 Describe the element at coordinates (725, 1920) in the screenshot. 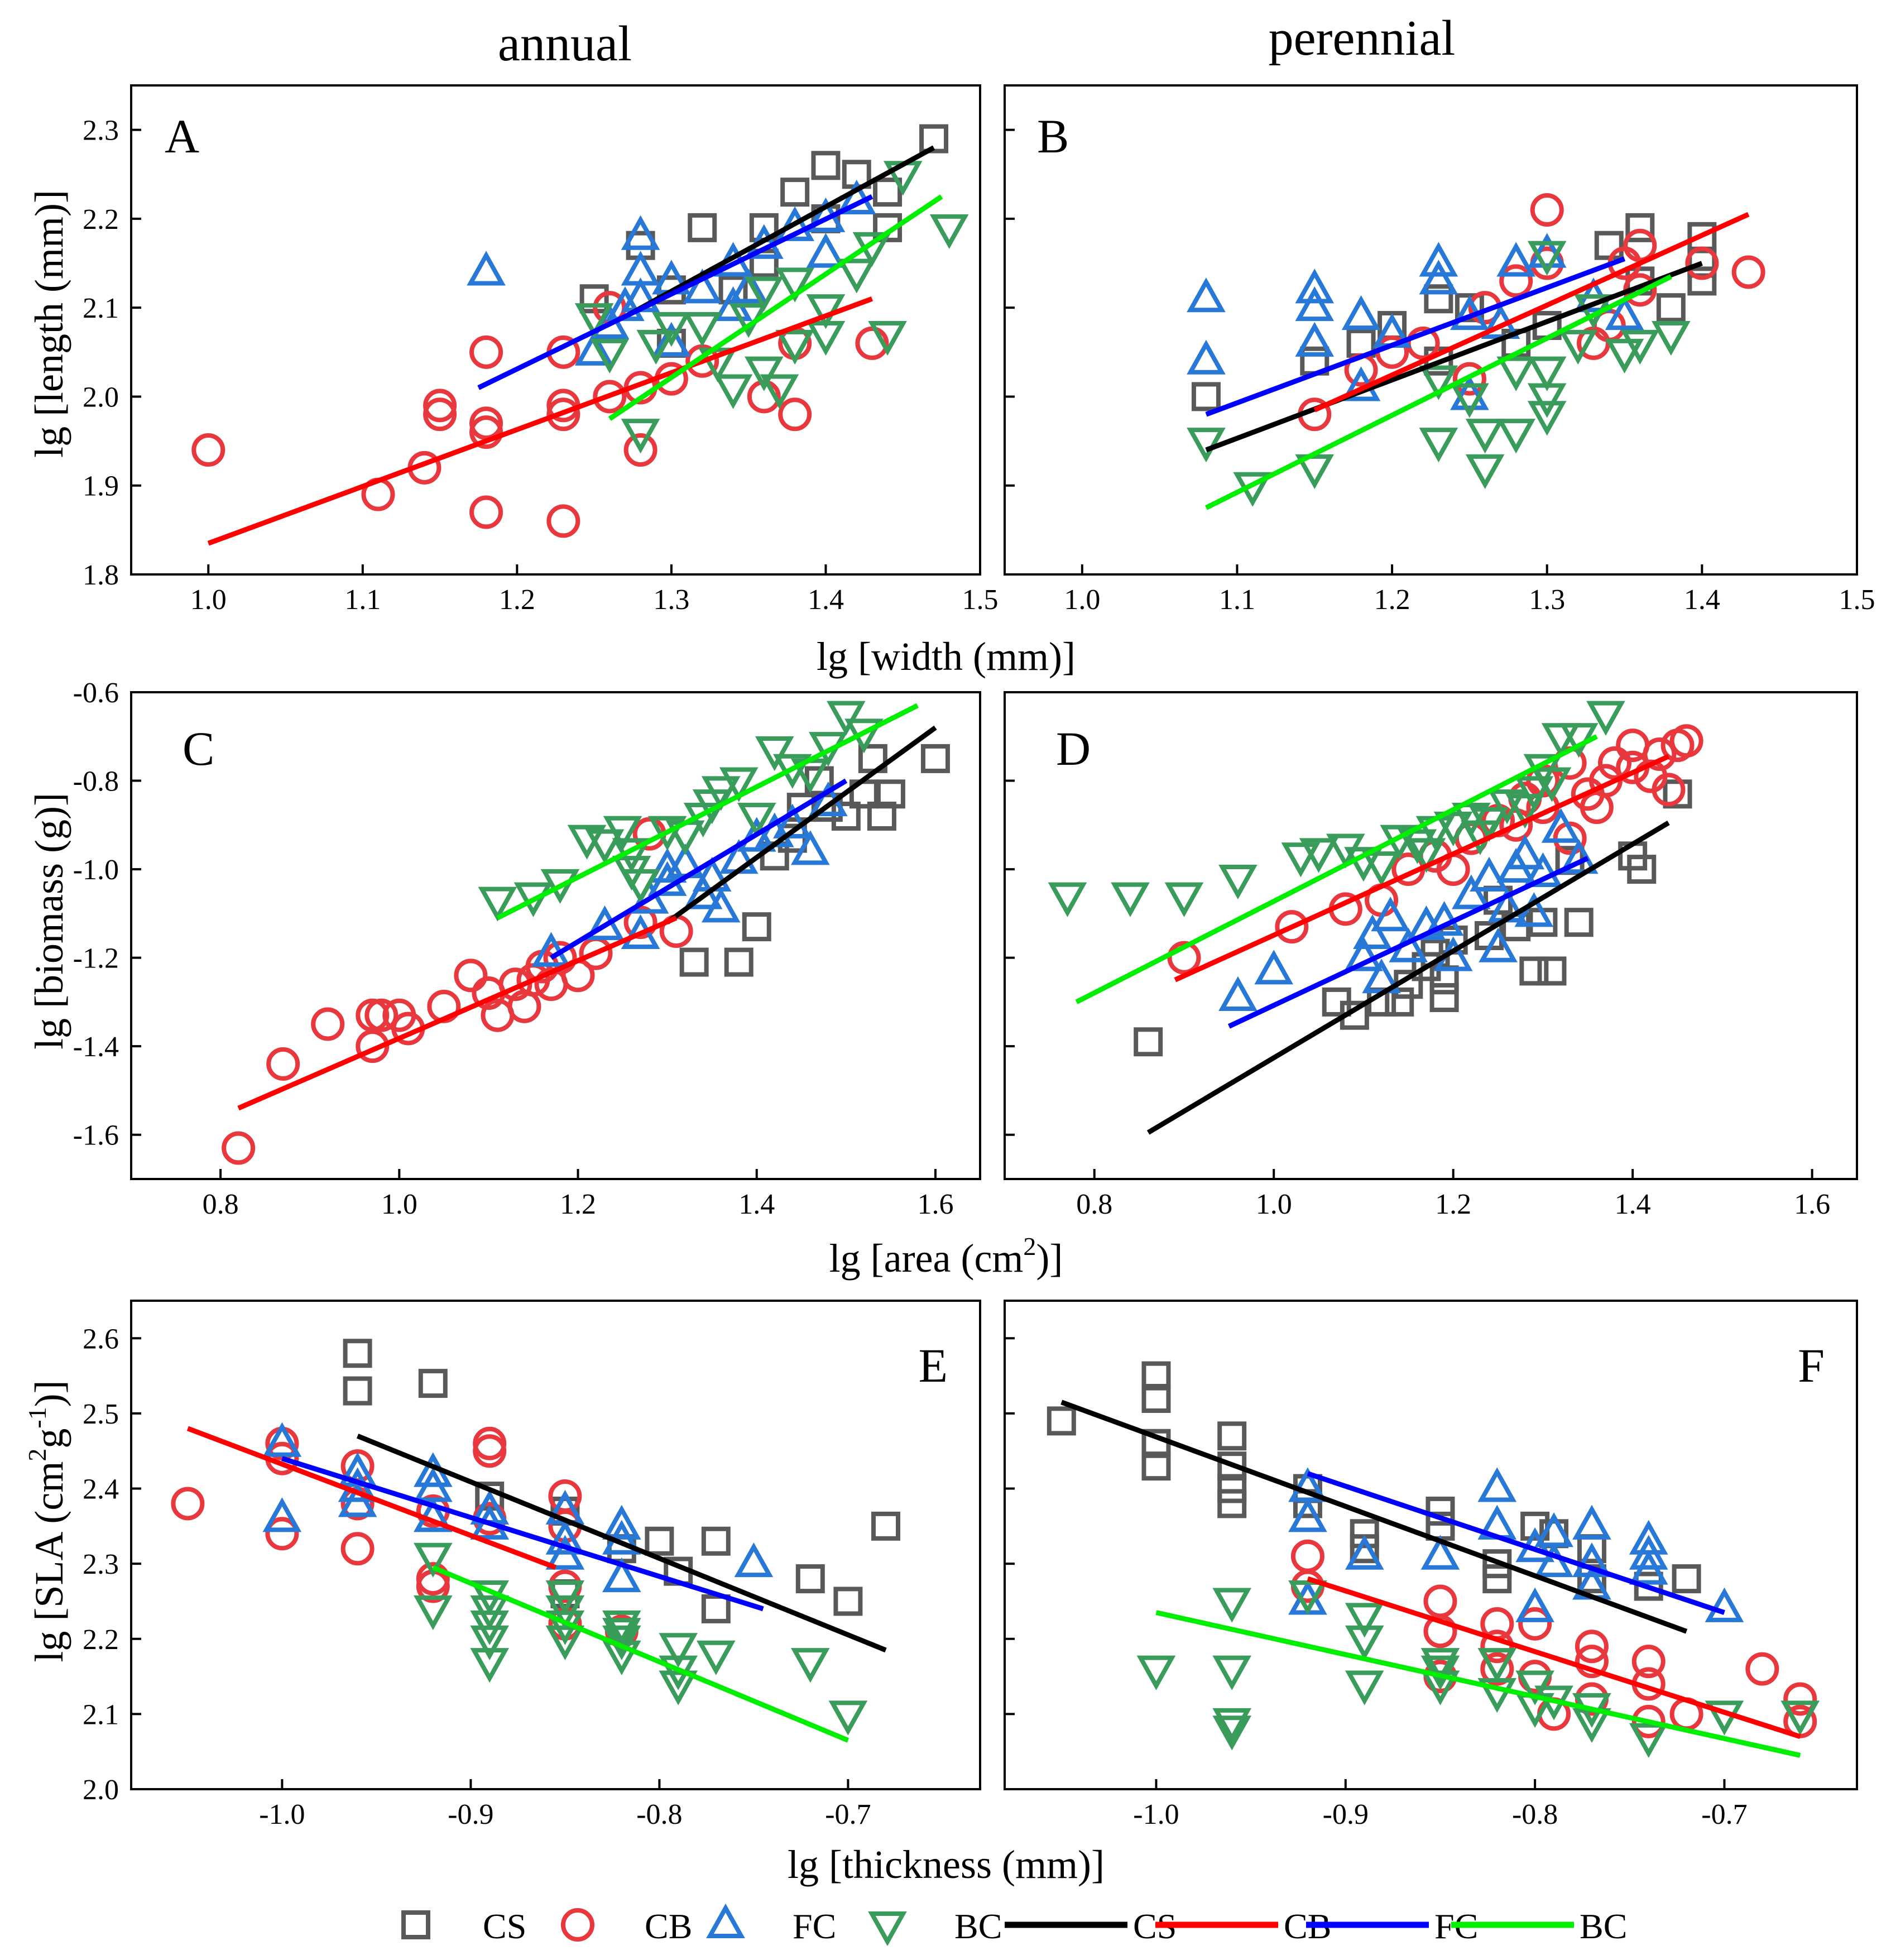

I see `legend-swatch-FC` at that location.